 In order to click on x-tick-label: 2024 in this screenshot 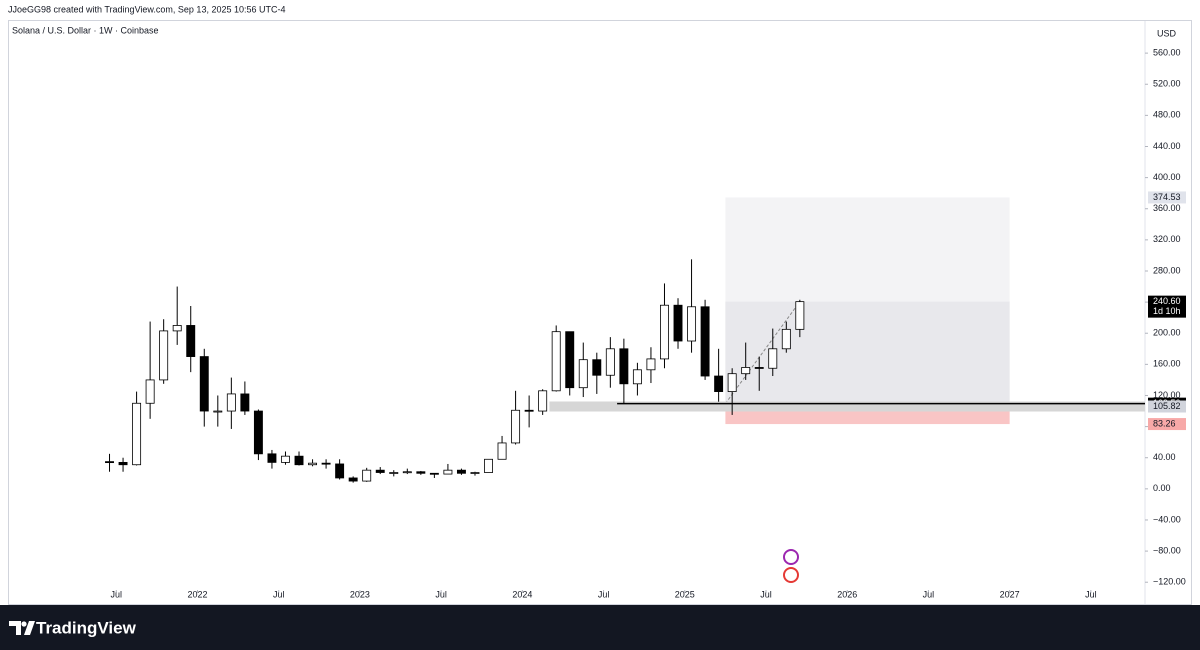, I will do `click(522, 594)`.